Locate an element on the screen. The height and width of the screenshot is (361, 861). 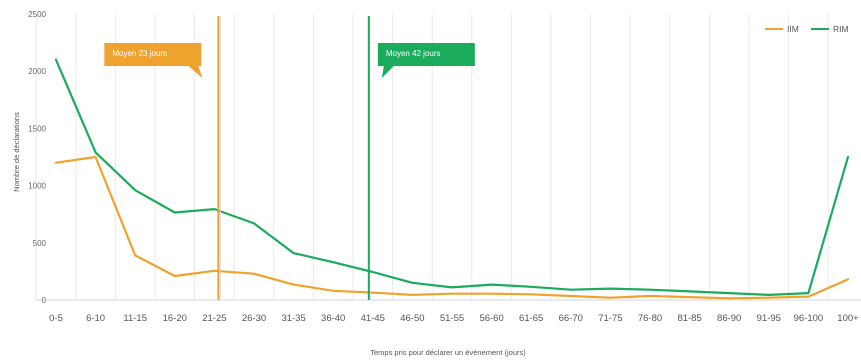
x-tick-label: 21-25 is located at coordinates (214, 318).